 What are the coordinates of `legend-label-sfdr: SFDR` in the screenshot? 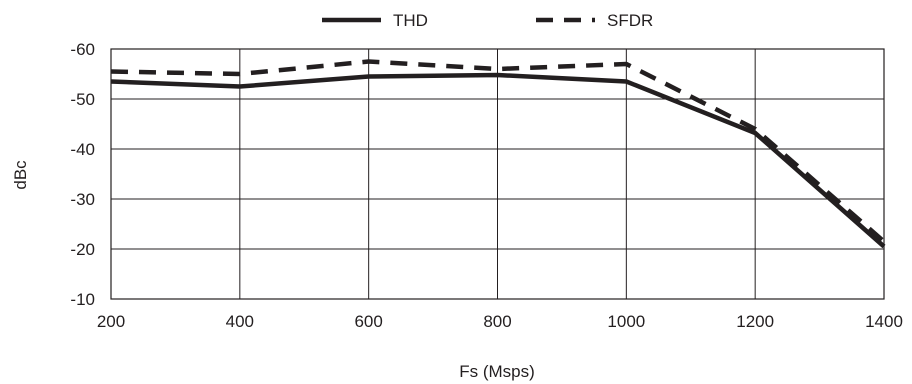 It's located at (630, 20).